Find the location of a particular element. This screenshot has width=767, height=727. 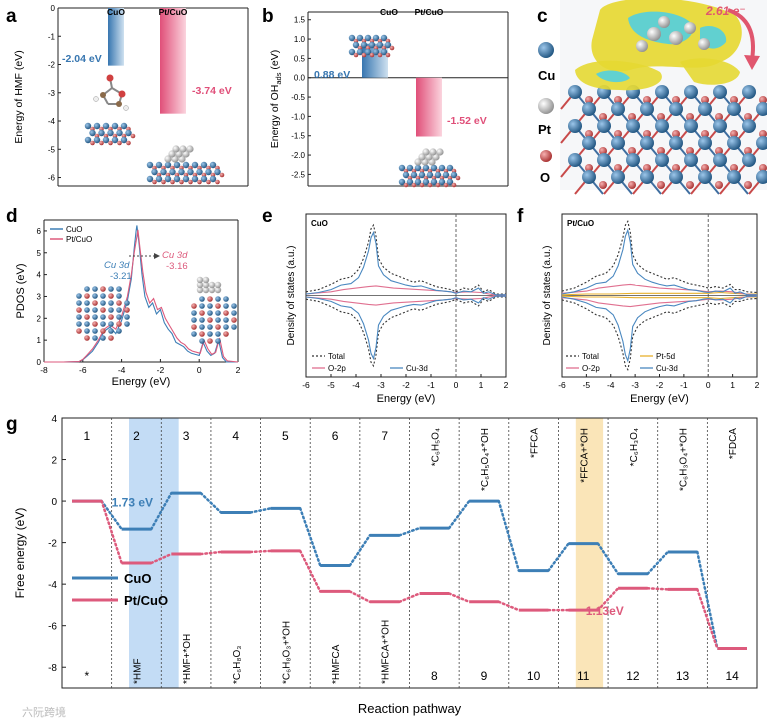

a-y-axis-title: Energy of HMF (eV) is located at coordinates (19, 96).